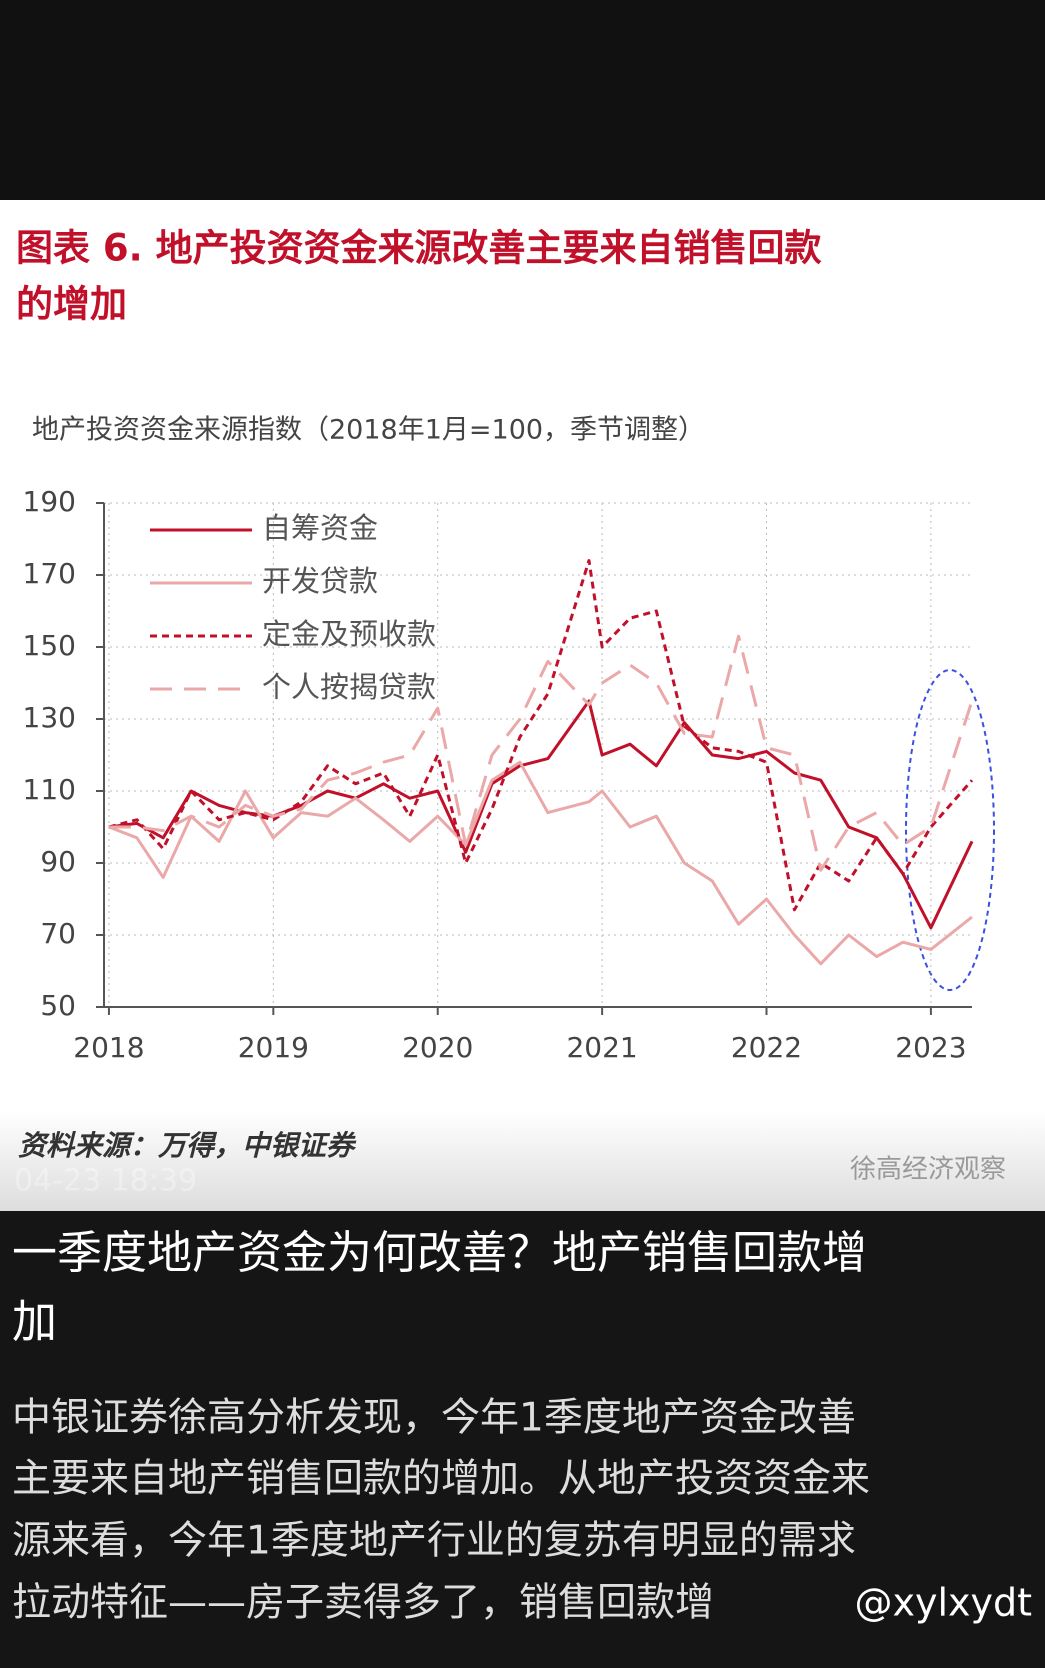 This screenshot has height=1668, width=1045. What do you see at coordinates (439, 1252) in the screenshot?
I see `post-heading: 一季度地产资金为何改善？地产销售回款增` at bounding box center [439, 1252].